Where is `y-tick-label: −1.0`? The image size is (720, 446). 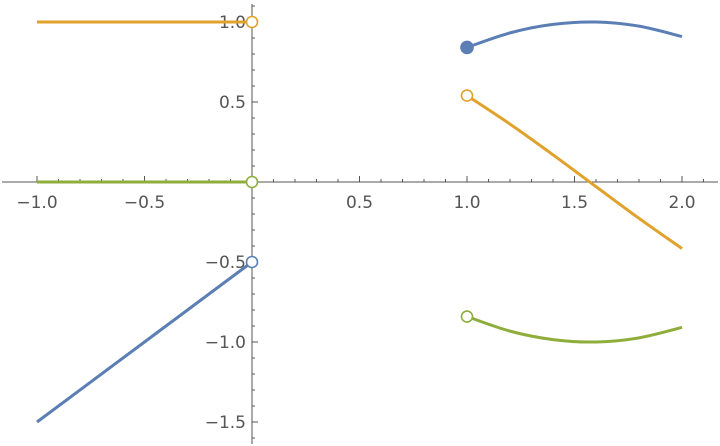
y-tick-label: −1.0 is located at coordinates (225, 343).